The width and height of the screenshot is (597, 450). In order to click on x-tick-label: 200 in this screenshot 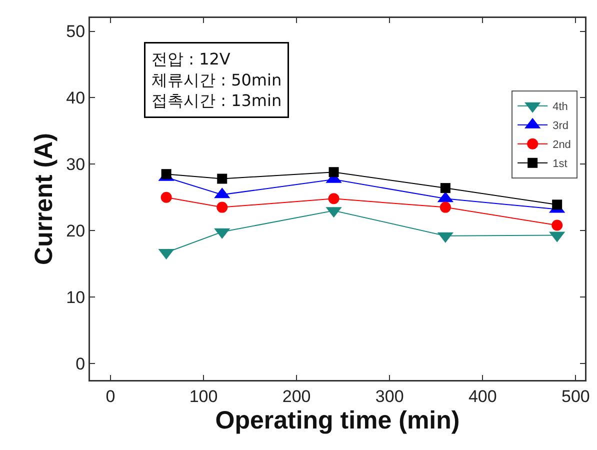, I will do `click(296, 396)`.